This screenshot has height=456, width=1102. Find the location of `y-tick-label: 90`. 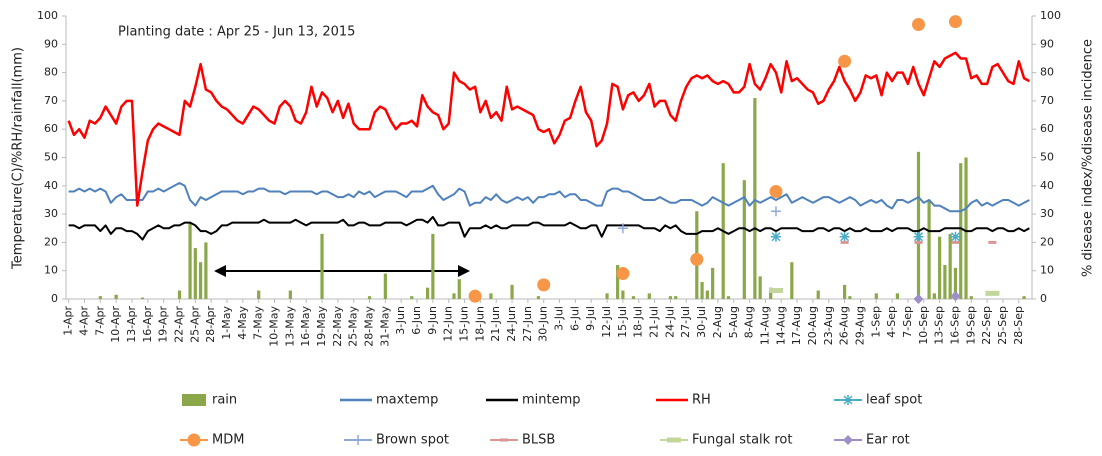

y-tick-label: 90 is located at coordinates (51, 43).